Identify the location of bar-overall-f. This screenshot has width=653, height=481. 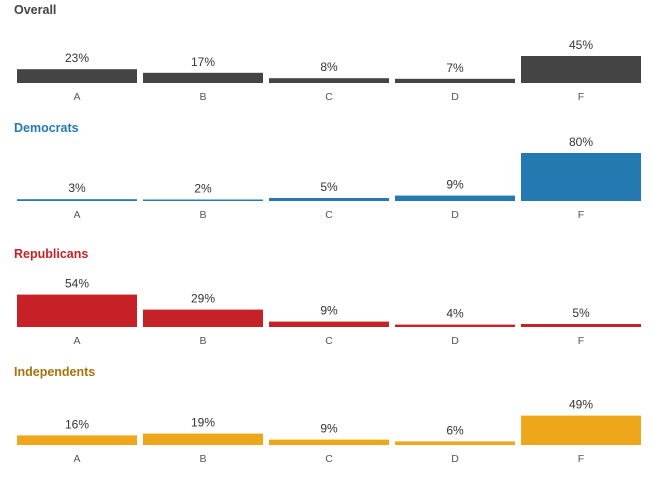
(581, 69).